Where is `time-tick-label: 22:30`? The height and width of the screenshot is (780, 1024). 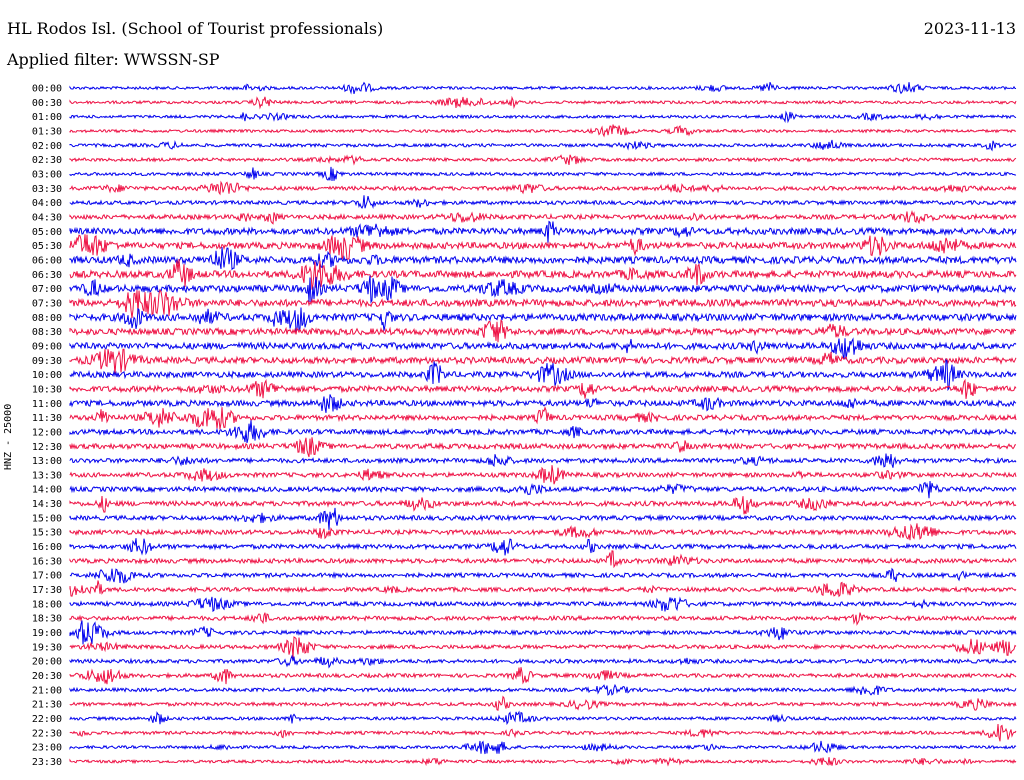
time-tick-label: 22:30 is located at coordinates (47, 733).